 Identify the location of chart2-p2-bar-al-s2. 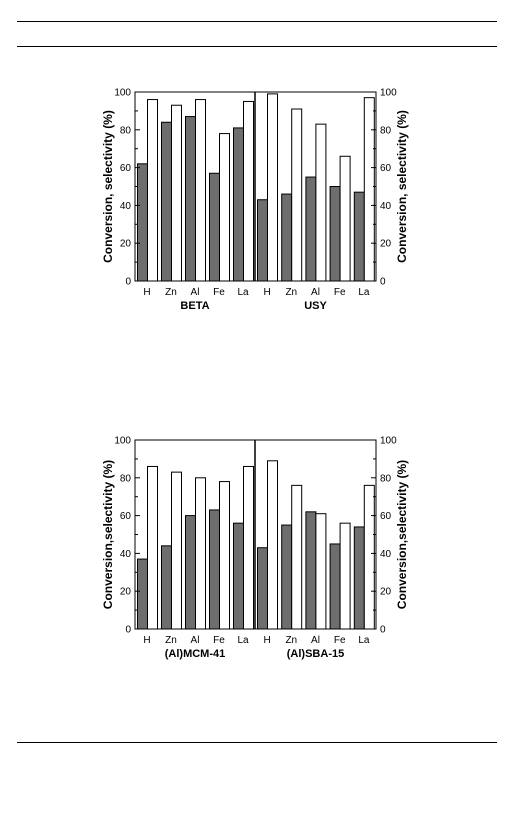
(321, 571).